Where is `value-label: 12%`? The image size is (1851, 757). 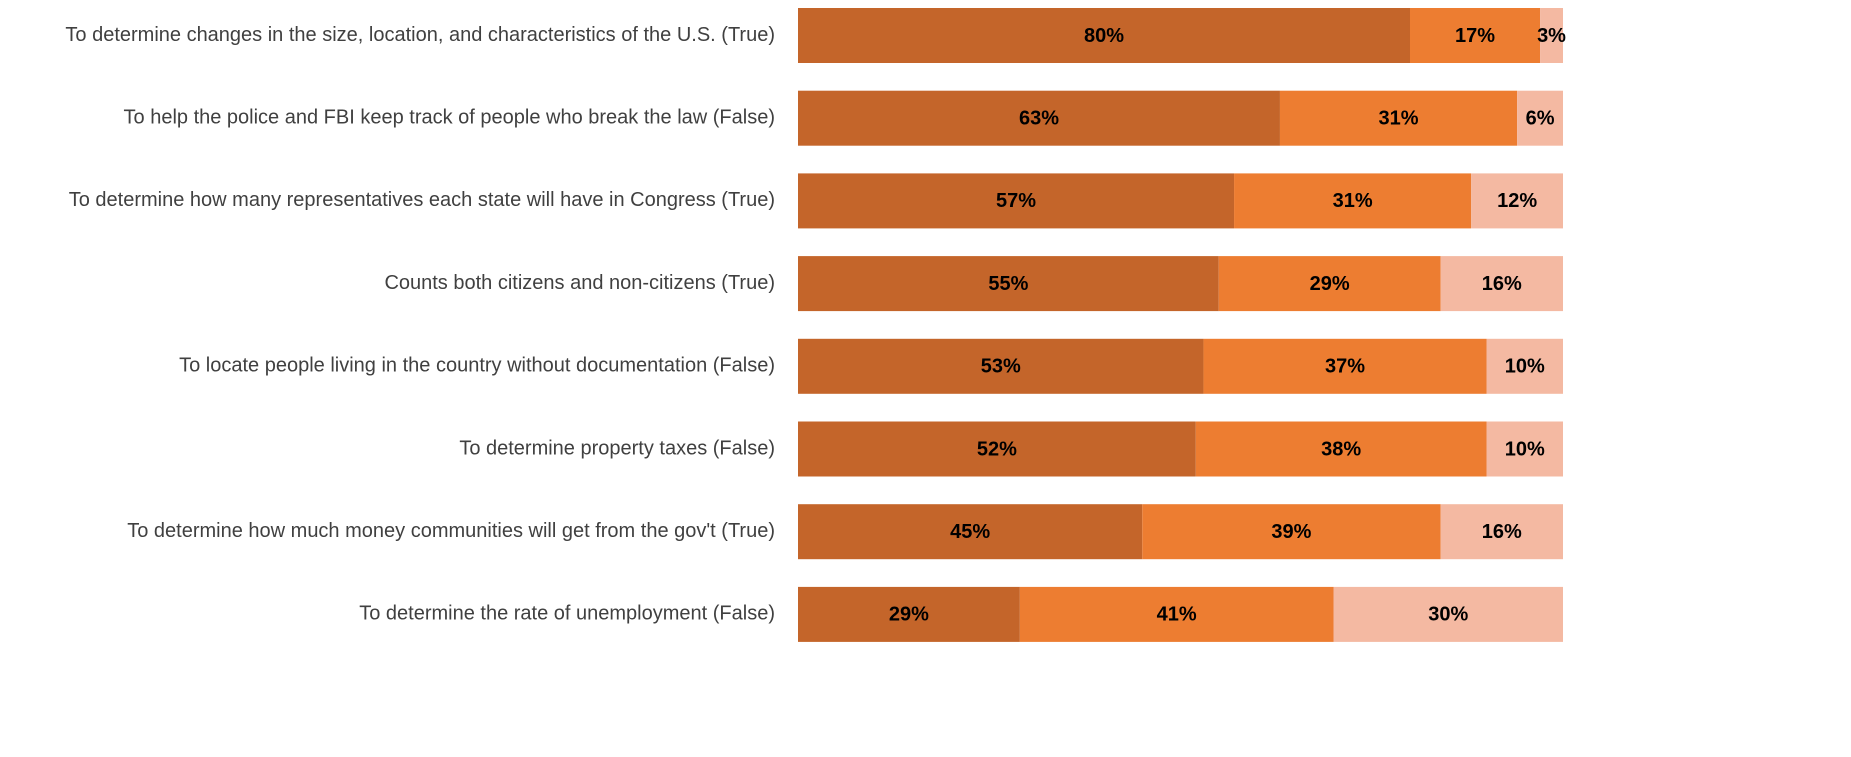 value-label: 12% is located at coordinates (1517, 201).